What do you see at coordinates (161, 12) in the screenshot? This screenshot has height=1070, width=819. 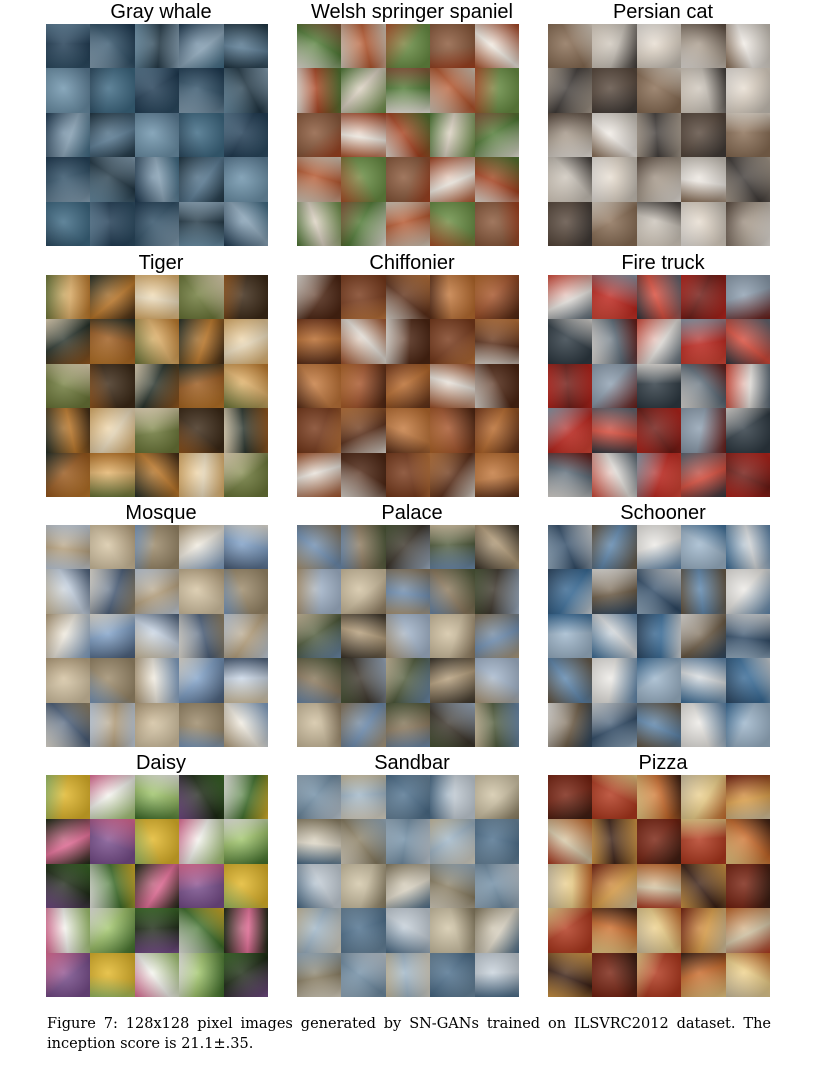 I see `panel-title: Gray whale` at bounding box center [161, 12].